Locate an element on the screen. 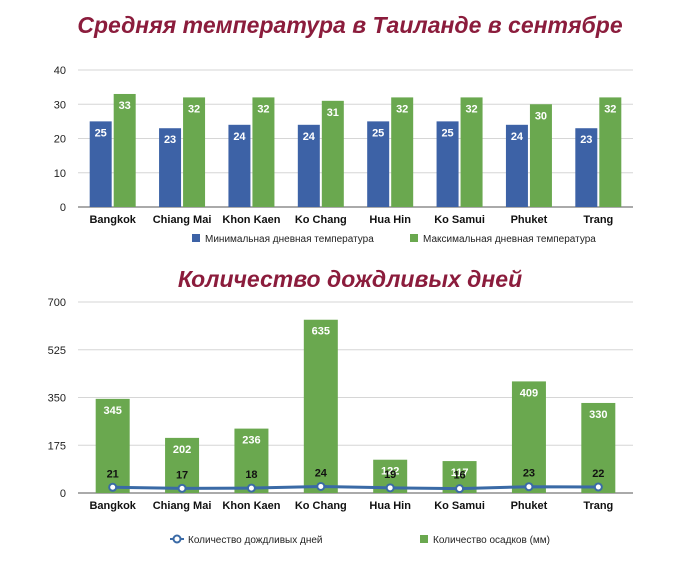 This screenshot has height=567, width=700. bar-value-label: 202 is located at coordinates (182, 450).